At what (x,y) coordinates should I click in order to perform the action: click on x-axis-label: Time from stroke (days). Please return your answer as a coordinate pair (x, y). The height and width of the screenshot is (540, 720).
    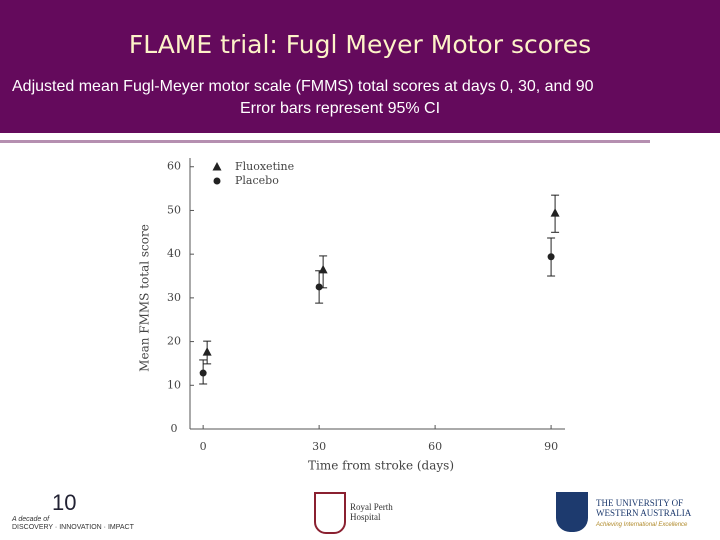
    Looking at the image, I should click on (381, 466).